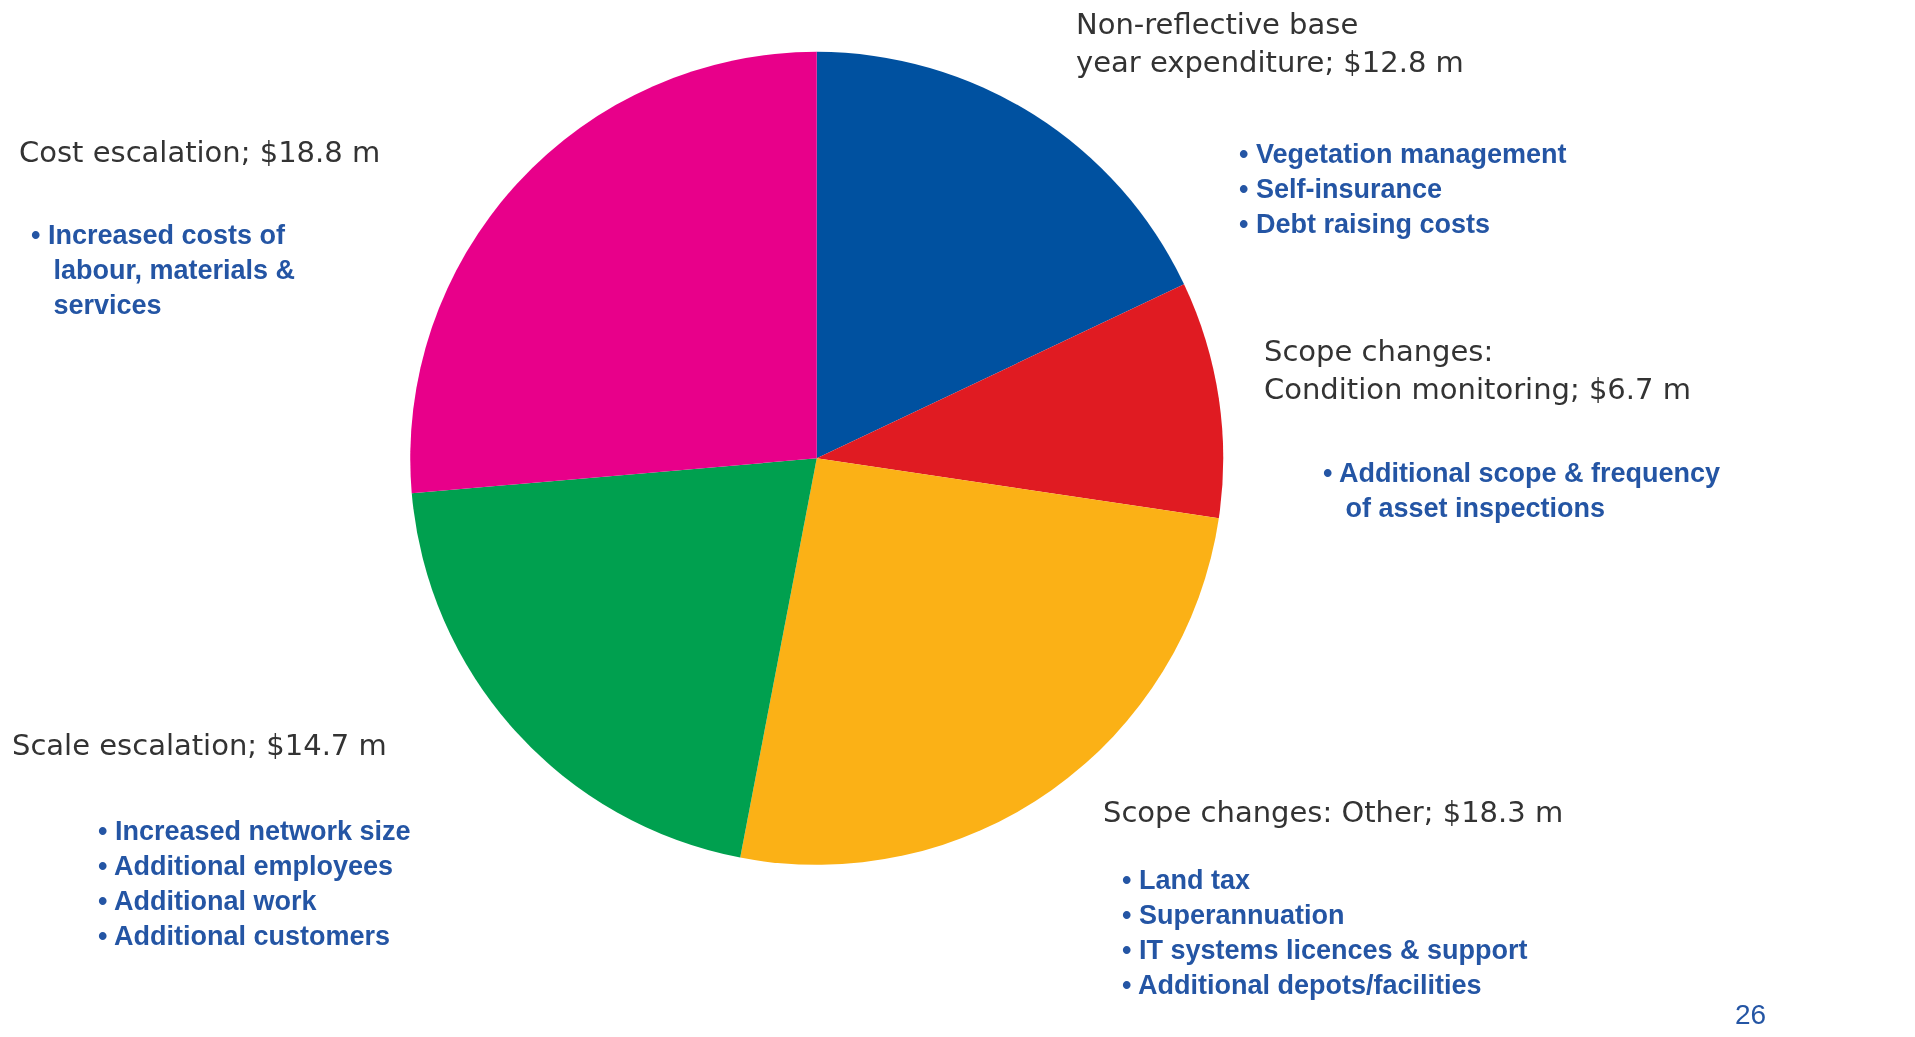 The width and height of the screenshot is (1915, 1037). I want to click on slice-label: Cost escalation; $18.8 m, so click(200, 152).